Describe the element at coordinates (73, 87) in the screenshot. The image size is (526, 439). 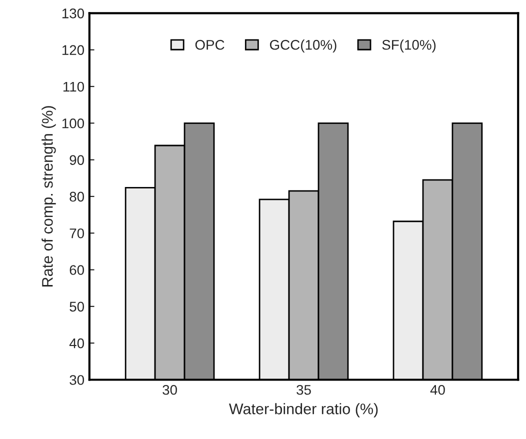
I see `y-tick-label: 110` at that location.